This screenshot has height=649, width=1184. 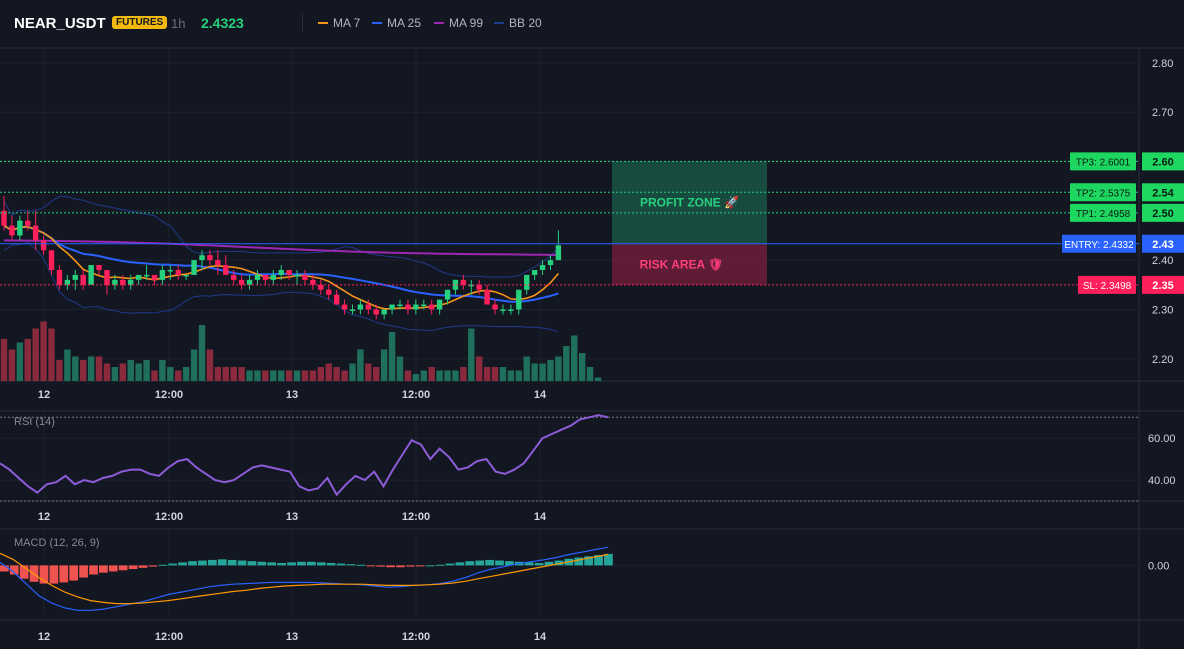 I want to click on legend-ma99: MA 99, so click(x=458, y=23).